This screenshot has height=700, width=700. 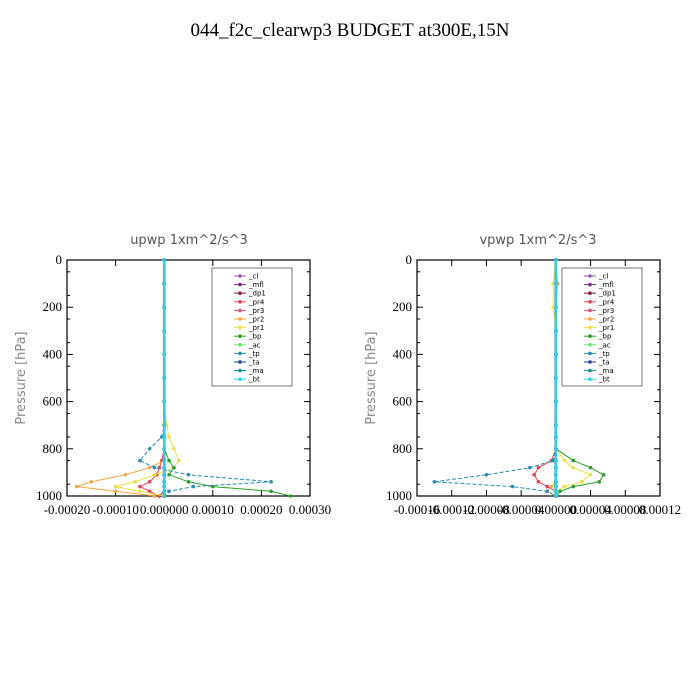 I want to click on x-tick-label: -0.00016, so click(x=417, y=509).